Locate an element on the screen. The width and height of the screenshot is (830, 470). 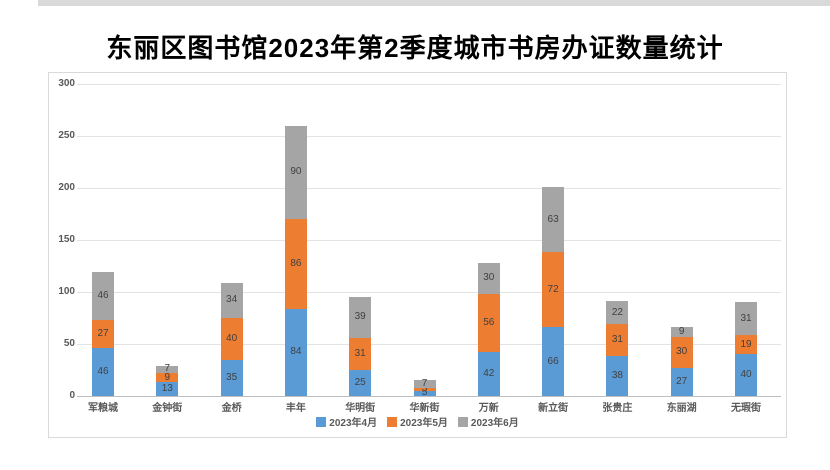
bar-value-label: 56 is located at coordinates (489, 323).